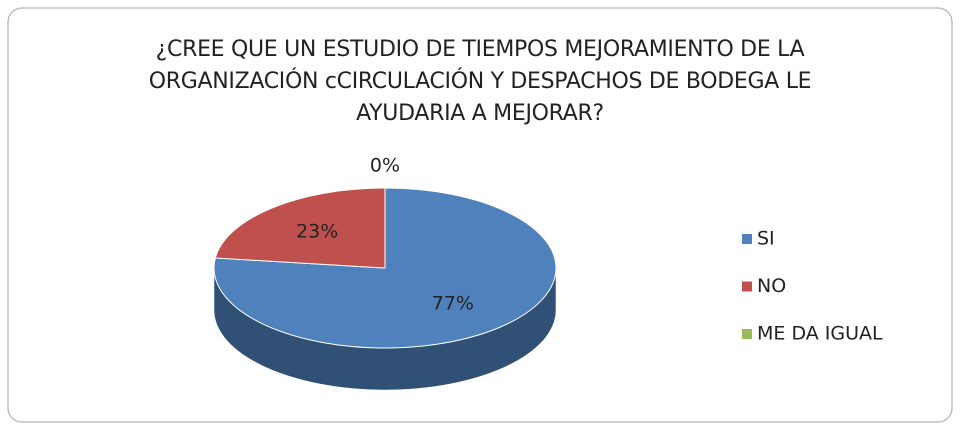  Describe the element at coordinates (820, 334) in the screenshot. I see `legend-label: ME DA IGUAL` at that location.